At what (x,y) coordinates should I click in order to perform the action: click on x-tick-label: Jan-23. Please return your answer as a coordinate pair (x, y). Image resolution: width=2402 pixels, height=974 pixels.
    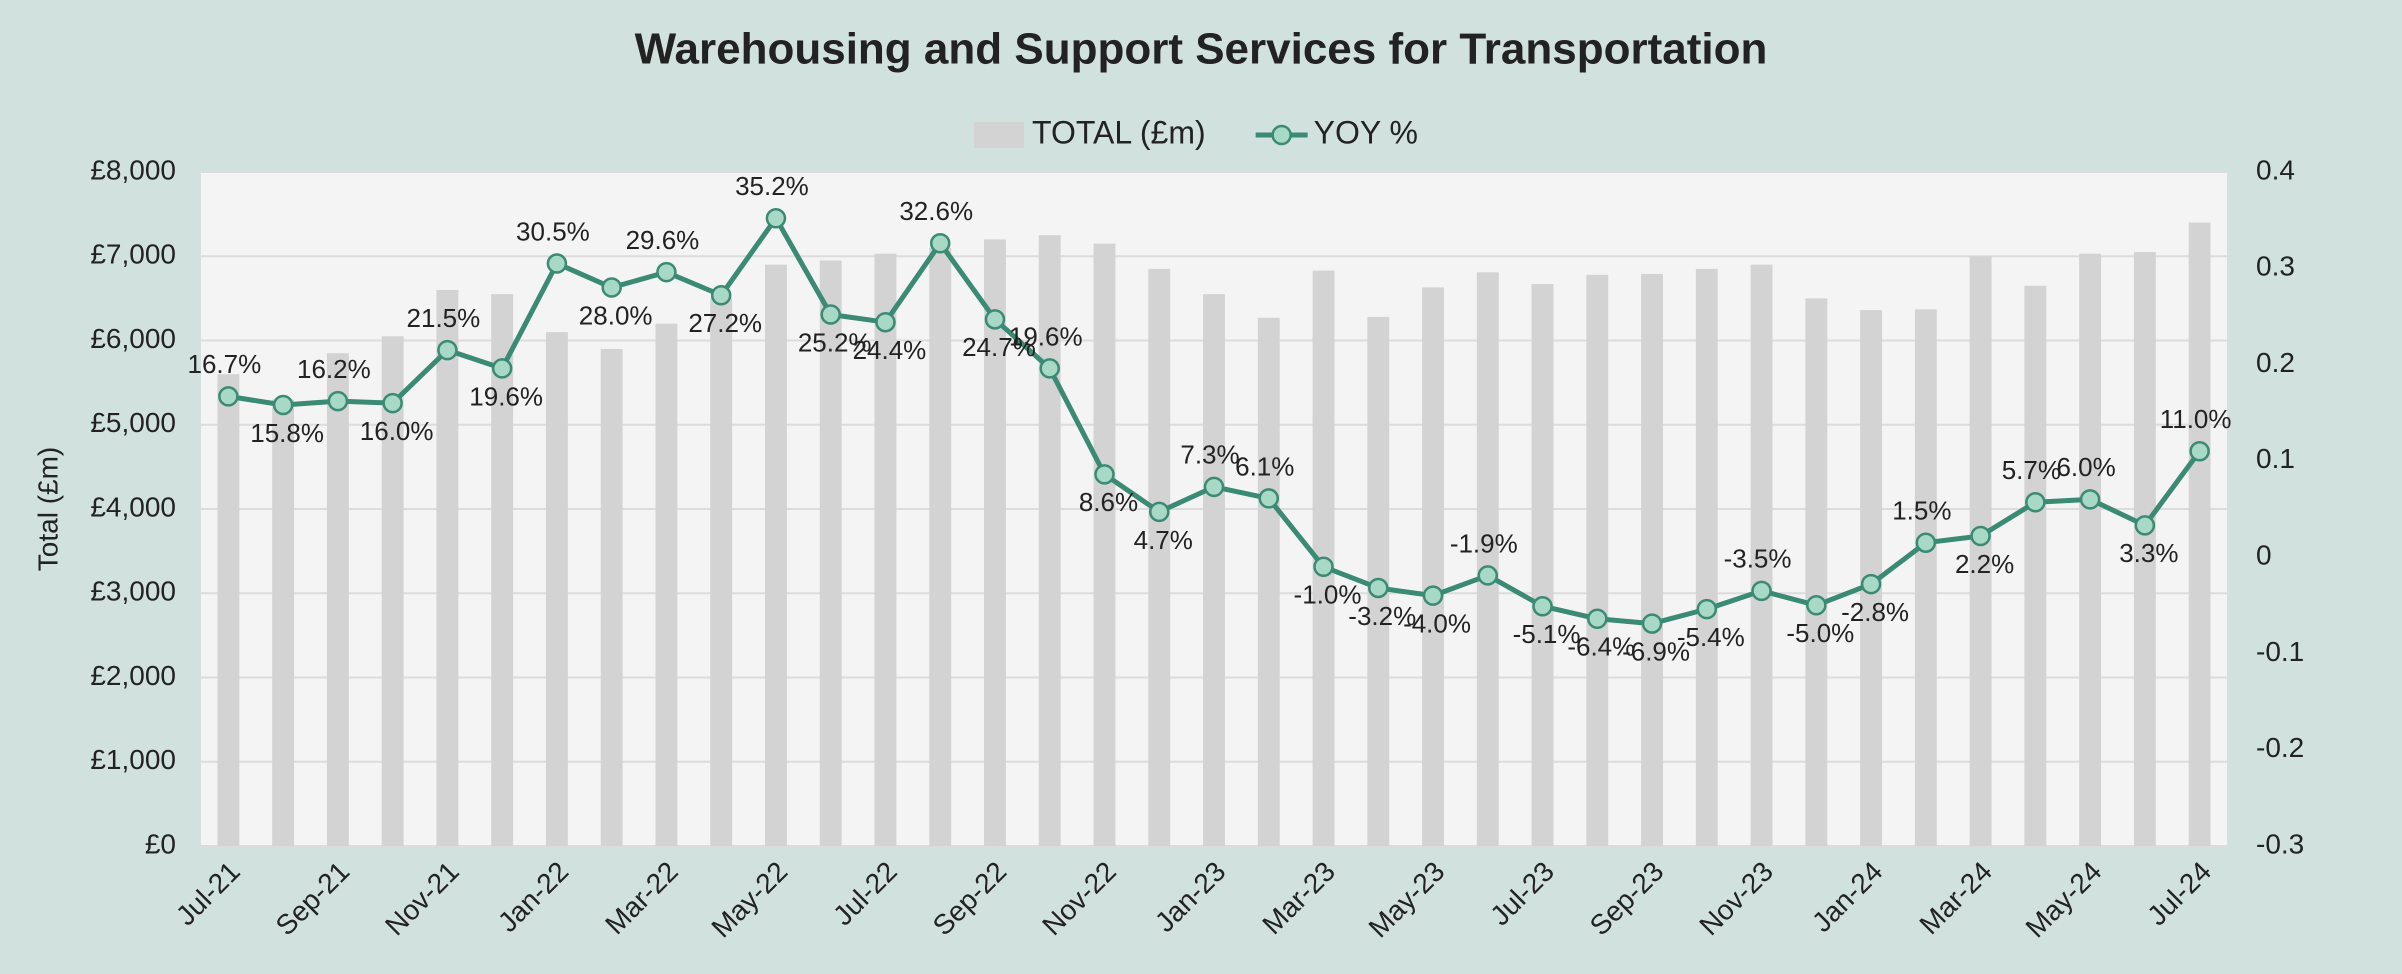
    Looking at the image, I should click on (1190, 897).